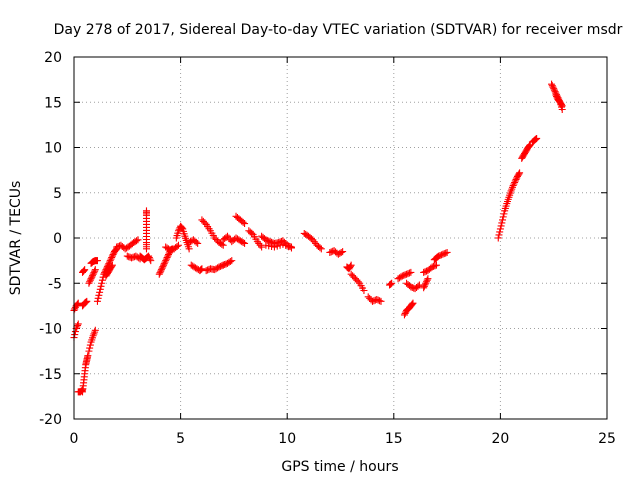 This screenshot has width=640, height=480. Describe the element at coordinates (74, 439) in the screenshot. I see `x-tick-label: 0` at that location.